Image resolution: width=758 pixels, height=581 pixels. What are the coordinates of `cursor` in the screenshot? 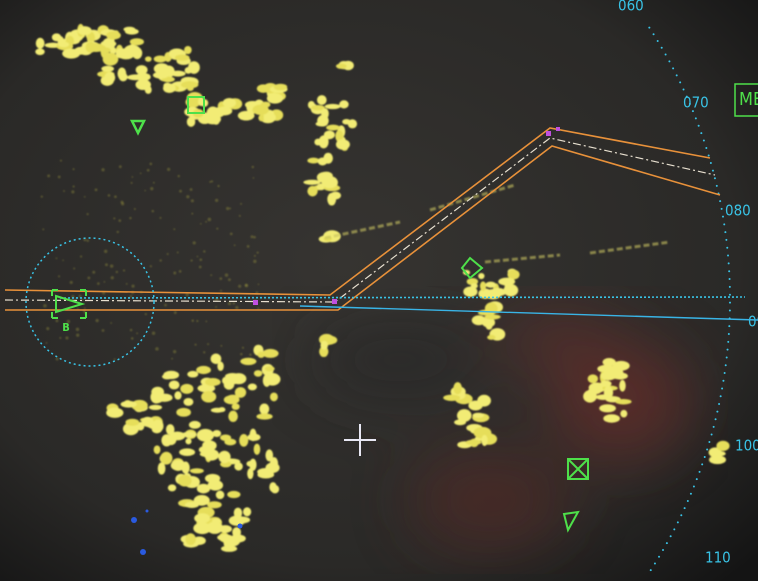 It's located at (360, 440).